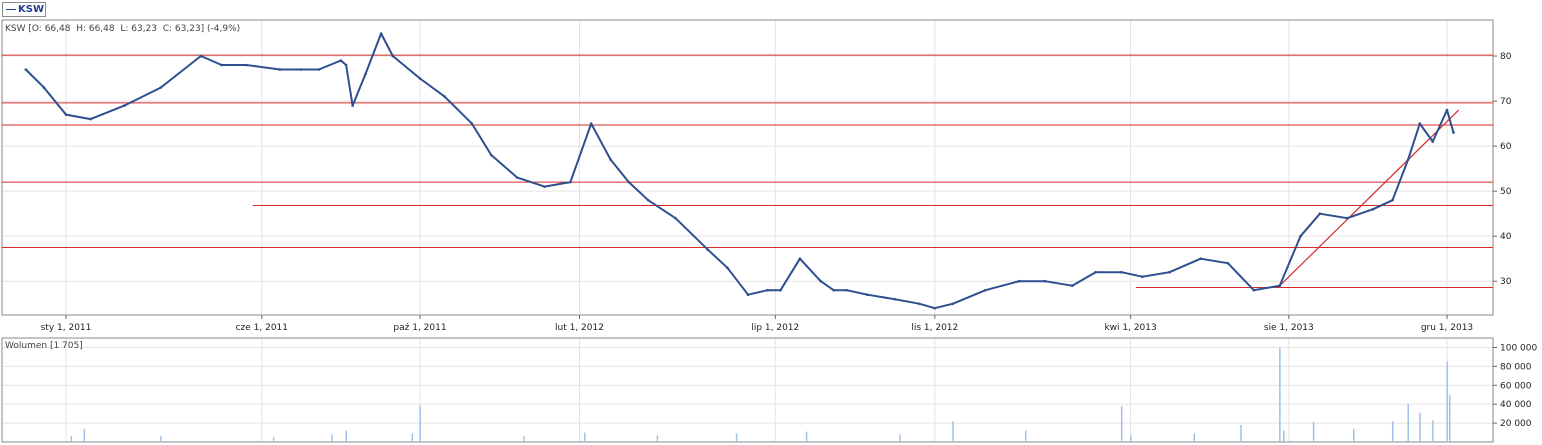 This screenshot has width=1542, height=445. Describe the element at coordinates (1516, 405) in the screenshot. I see `volume-y-tick-label: 40 000` at that location.